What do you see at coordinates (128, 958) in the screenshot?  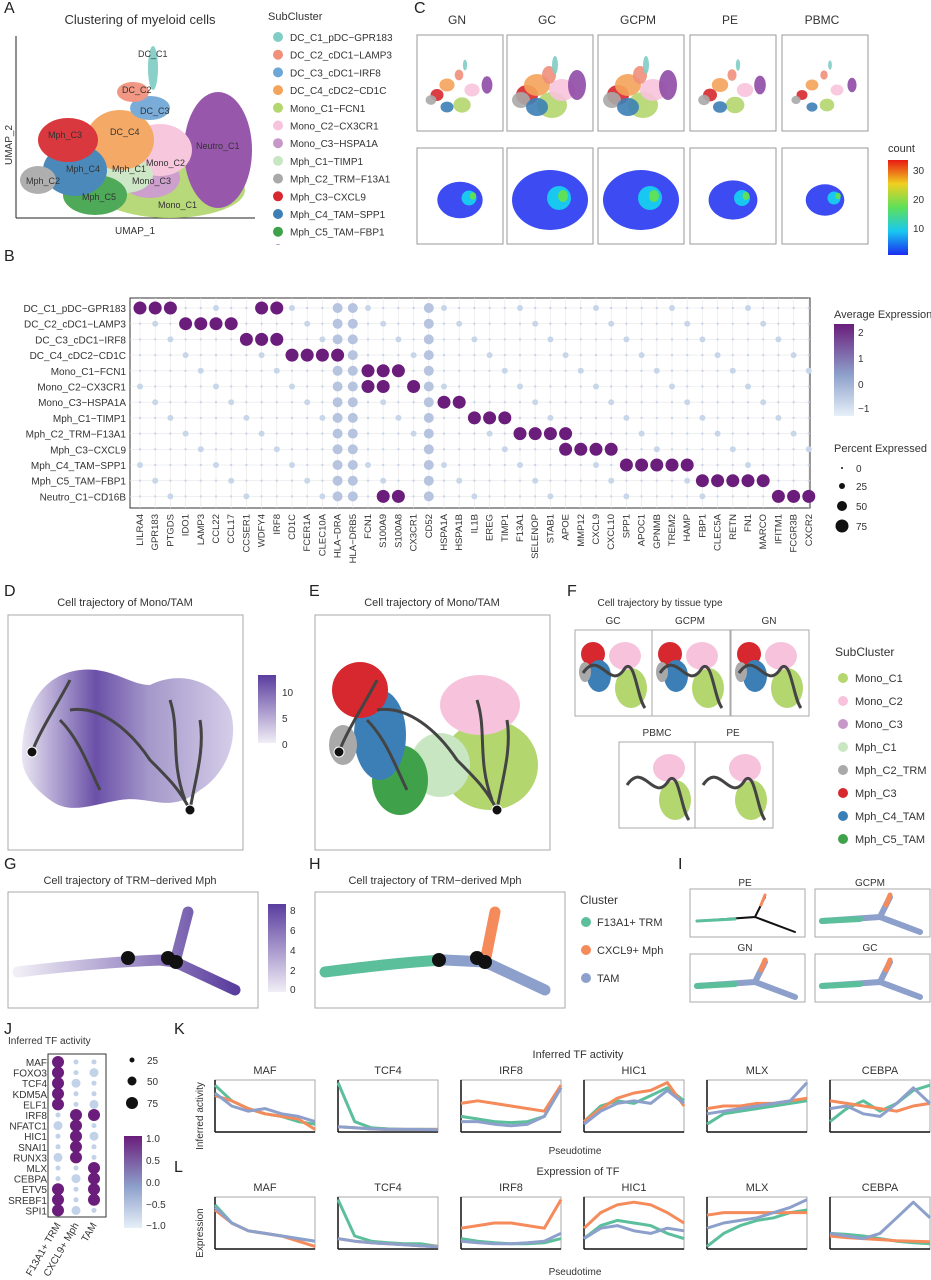 I see `trajectory-node` at bounding box center [128, 958].